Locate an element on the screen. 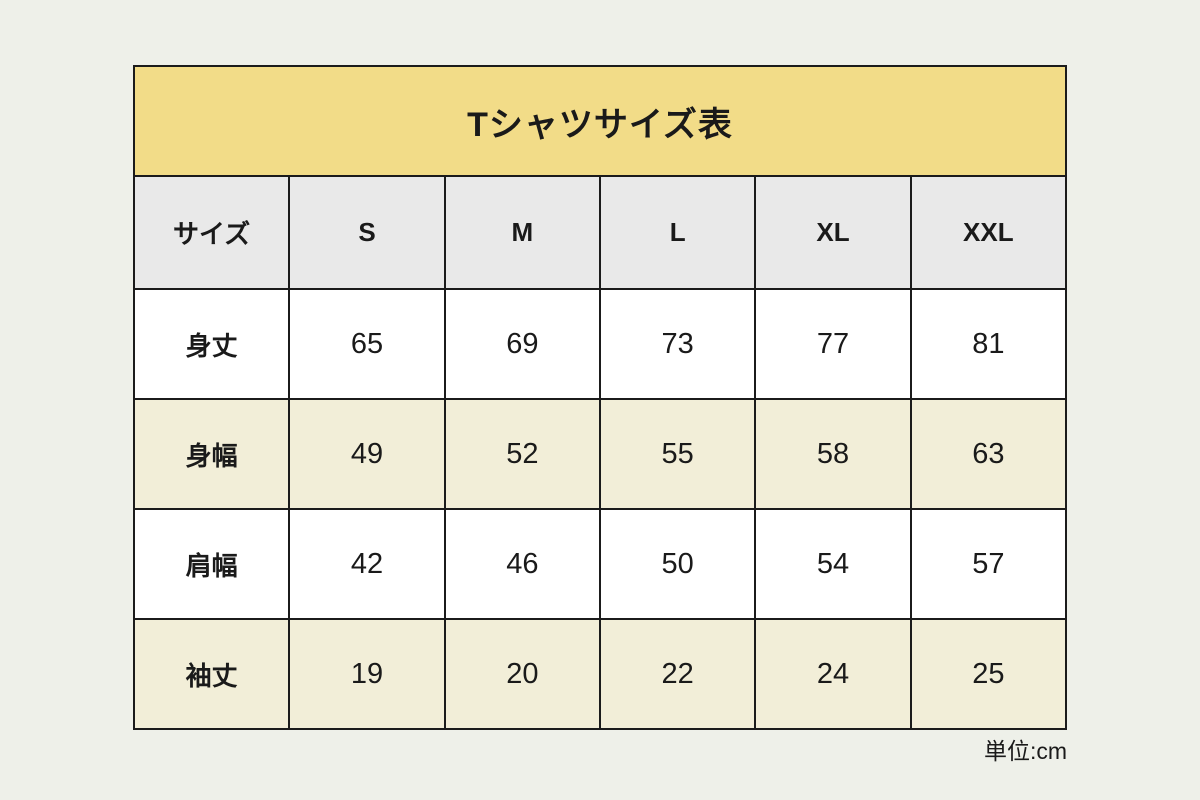  cell-value: 24 is located at coordinates (833, 674).